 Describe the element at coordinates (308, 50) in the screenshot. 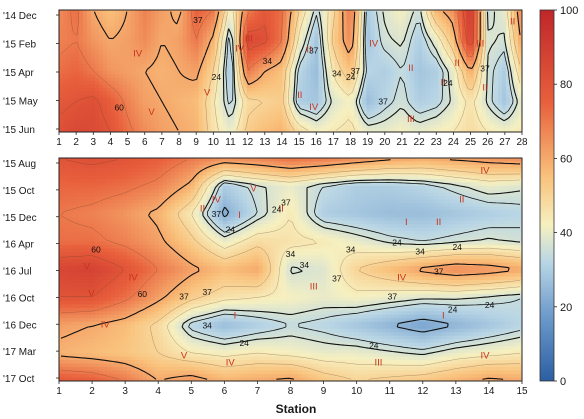

I see `zone-label: II` at that location.